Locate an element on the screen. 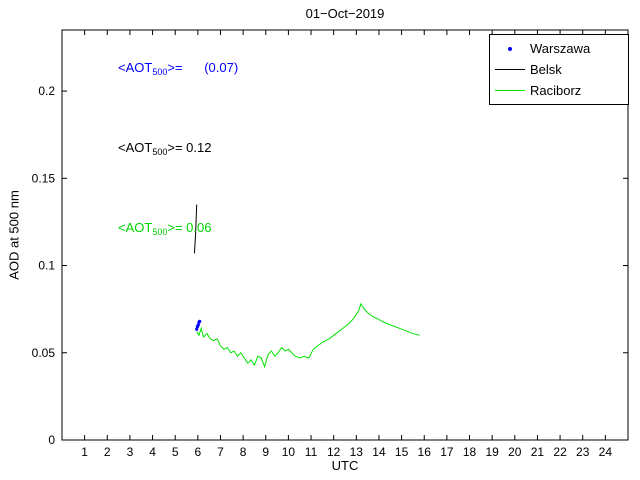 This screenshot has width=640, height=480. x-tick-label: 10 is located at coordinates (289, 452).